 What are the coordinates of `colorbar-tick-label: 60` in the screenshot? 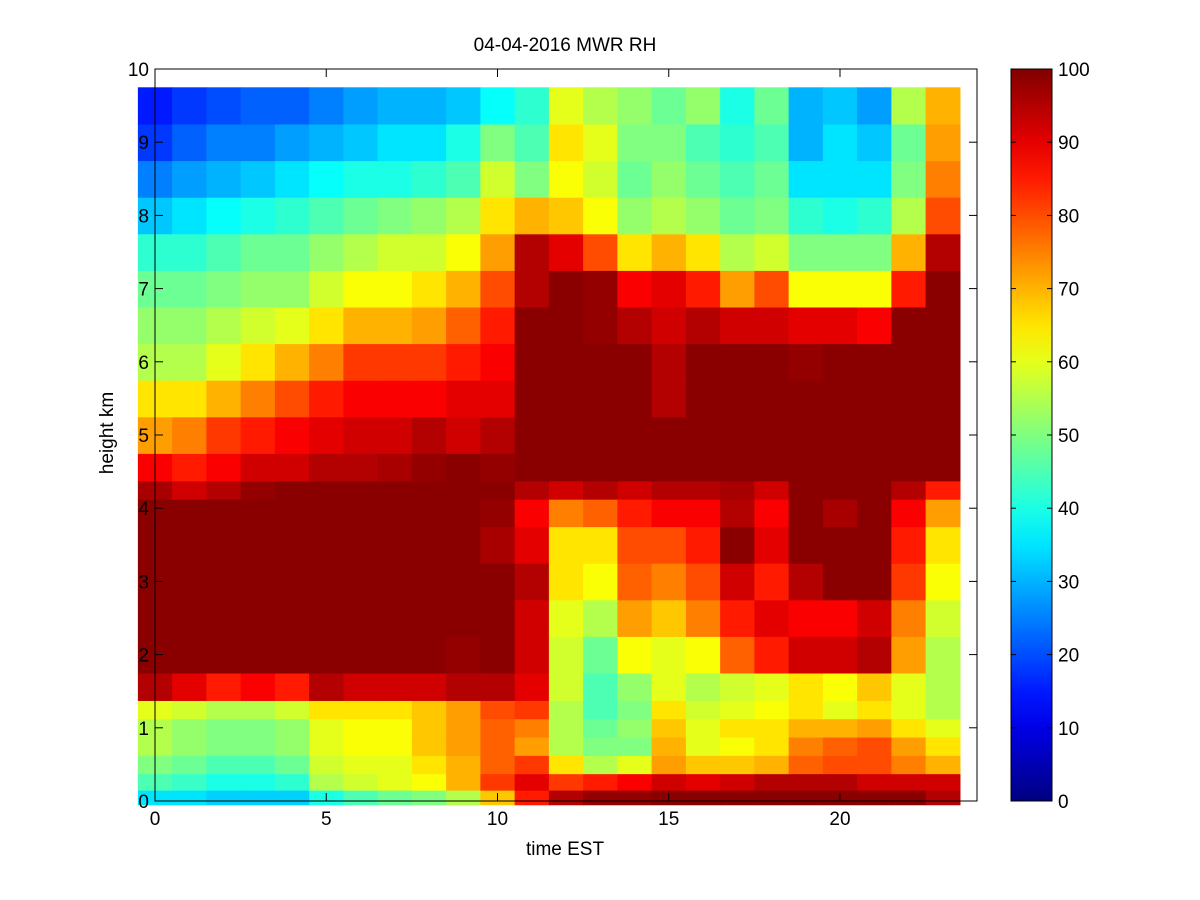 It's located at (1068, 363).